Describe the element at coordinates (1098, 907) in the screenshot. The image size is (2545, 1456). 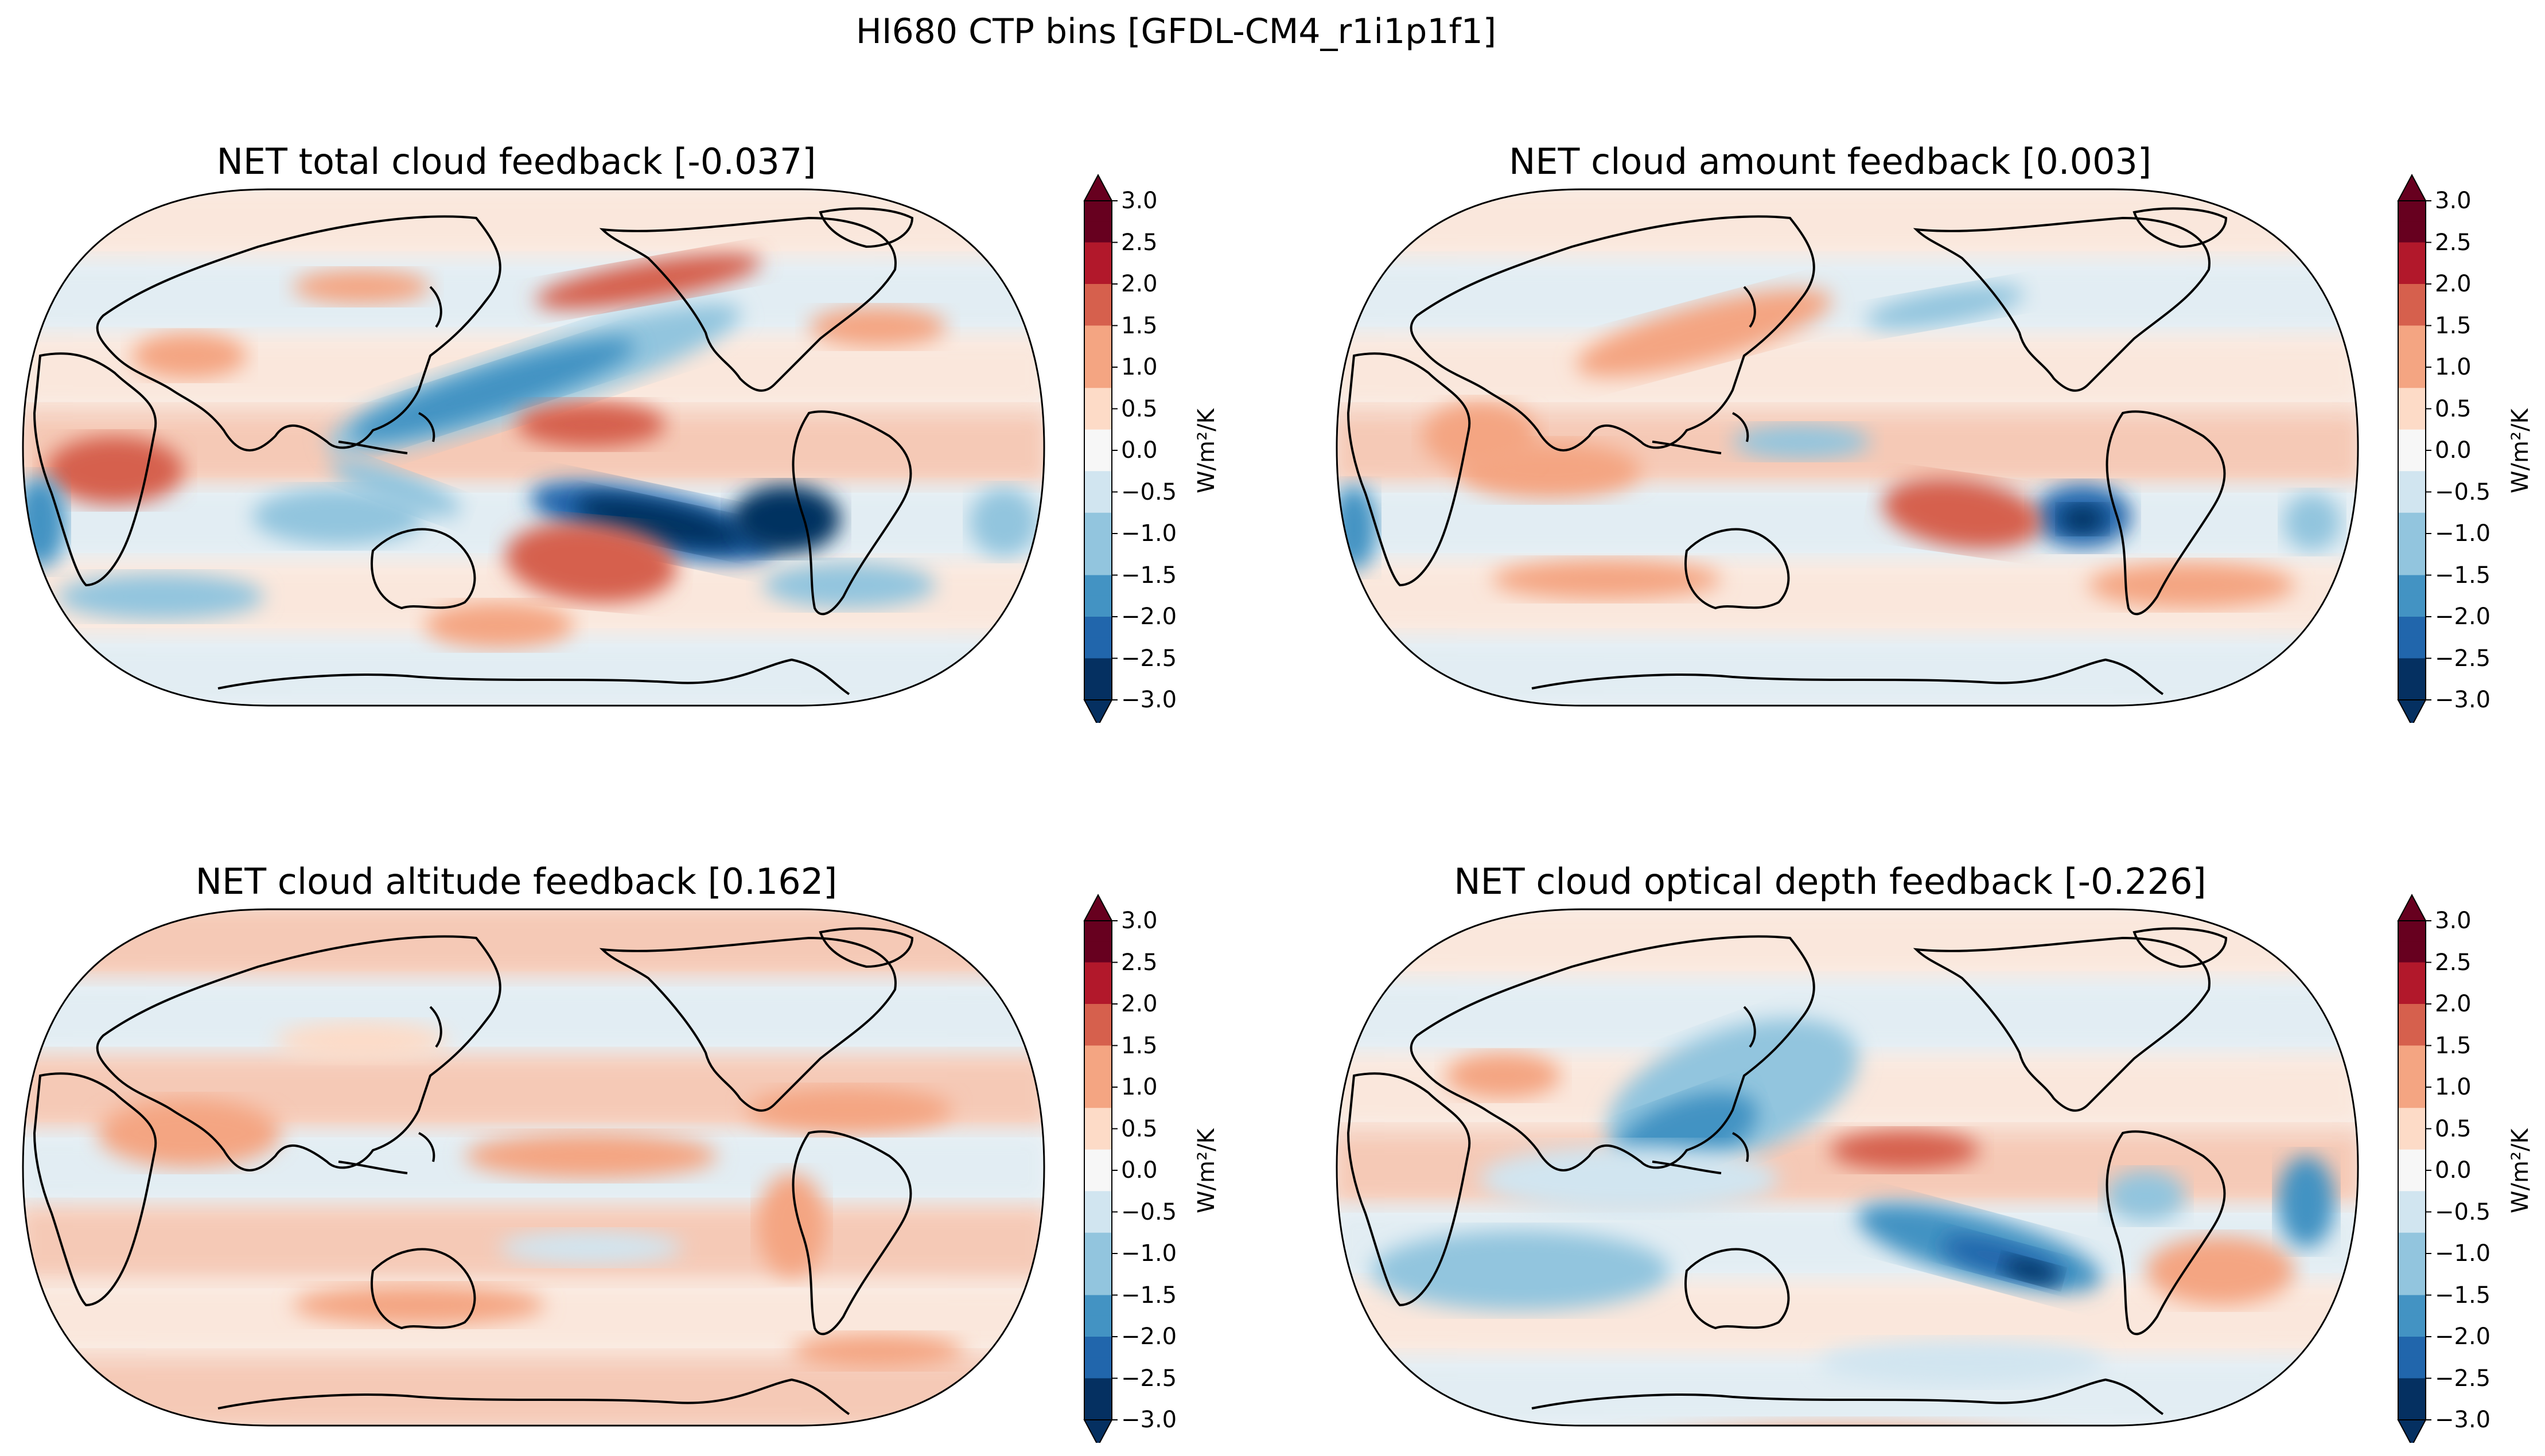
I see `colorbar-extend-max` at that location.